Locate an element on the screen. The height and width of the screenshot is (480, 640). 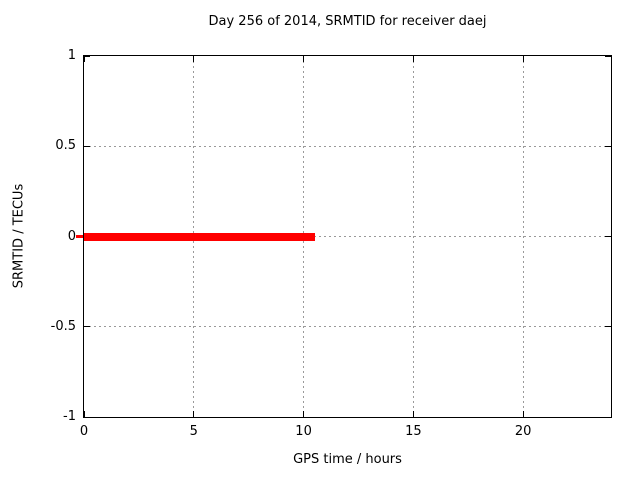
y-tick-label: 1 is located at coordinates (71, 55).